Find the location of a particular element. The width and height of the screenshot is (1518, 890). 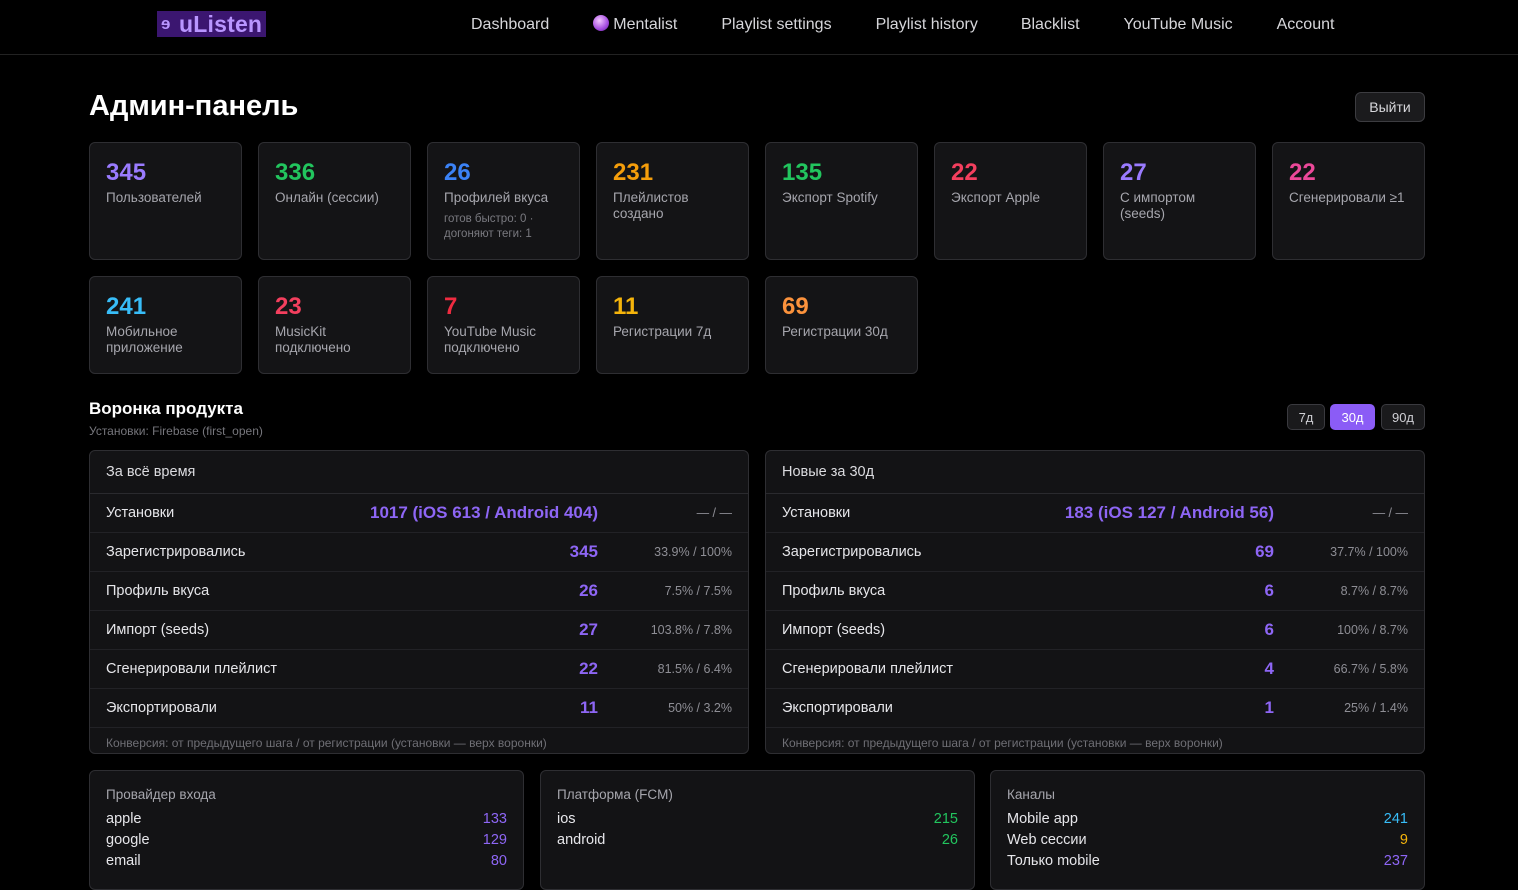

stat-label: Профилей вкуса is located at coordinates (496, 197).